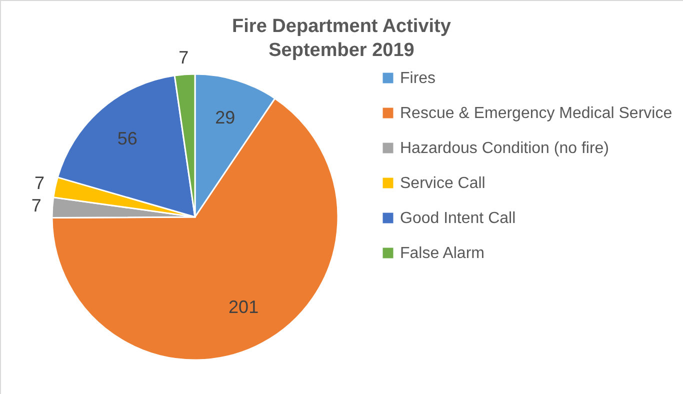 This screenshot has height=394, width=683. What do you see at coordinates (243, 306) in the screenshot?
I see `data-label: 201` at bounding box center [243, 306].